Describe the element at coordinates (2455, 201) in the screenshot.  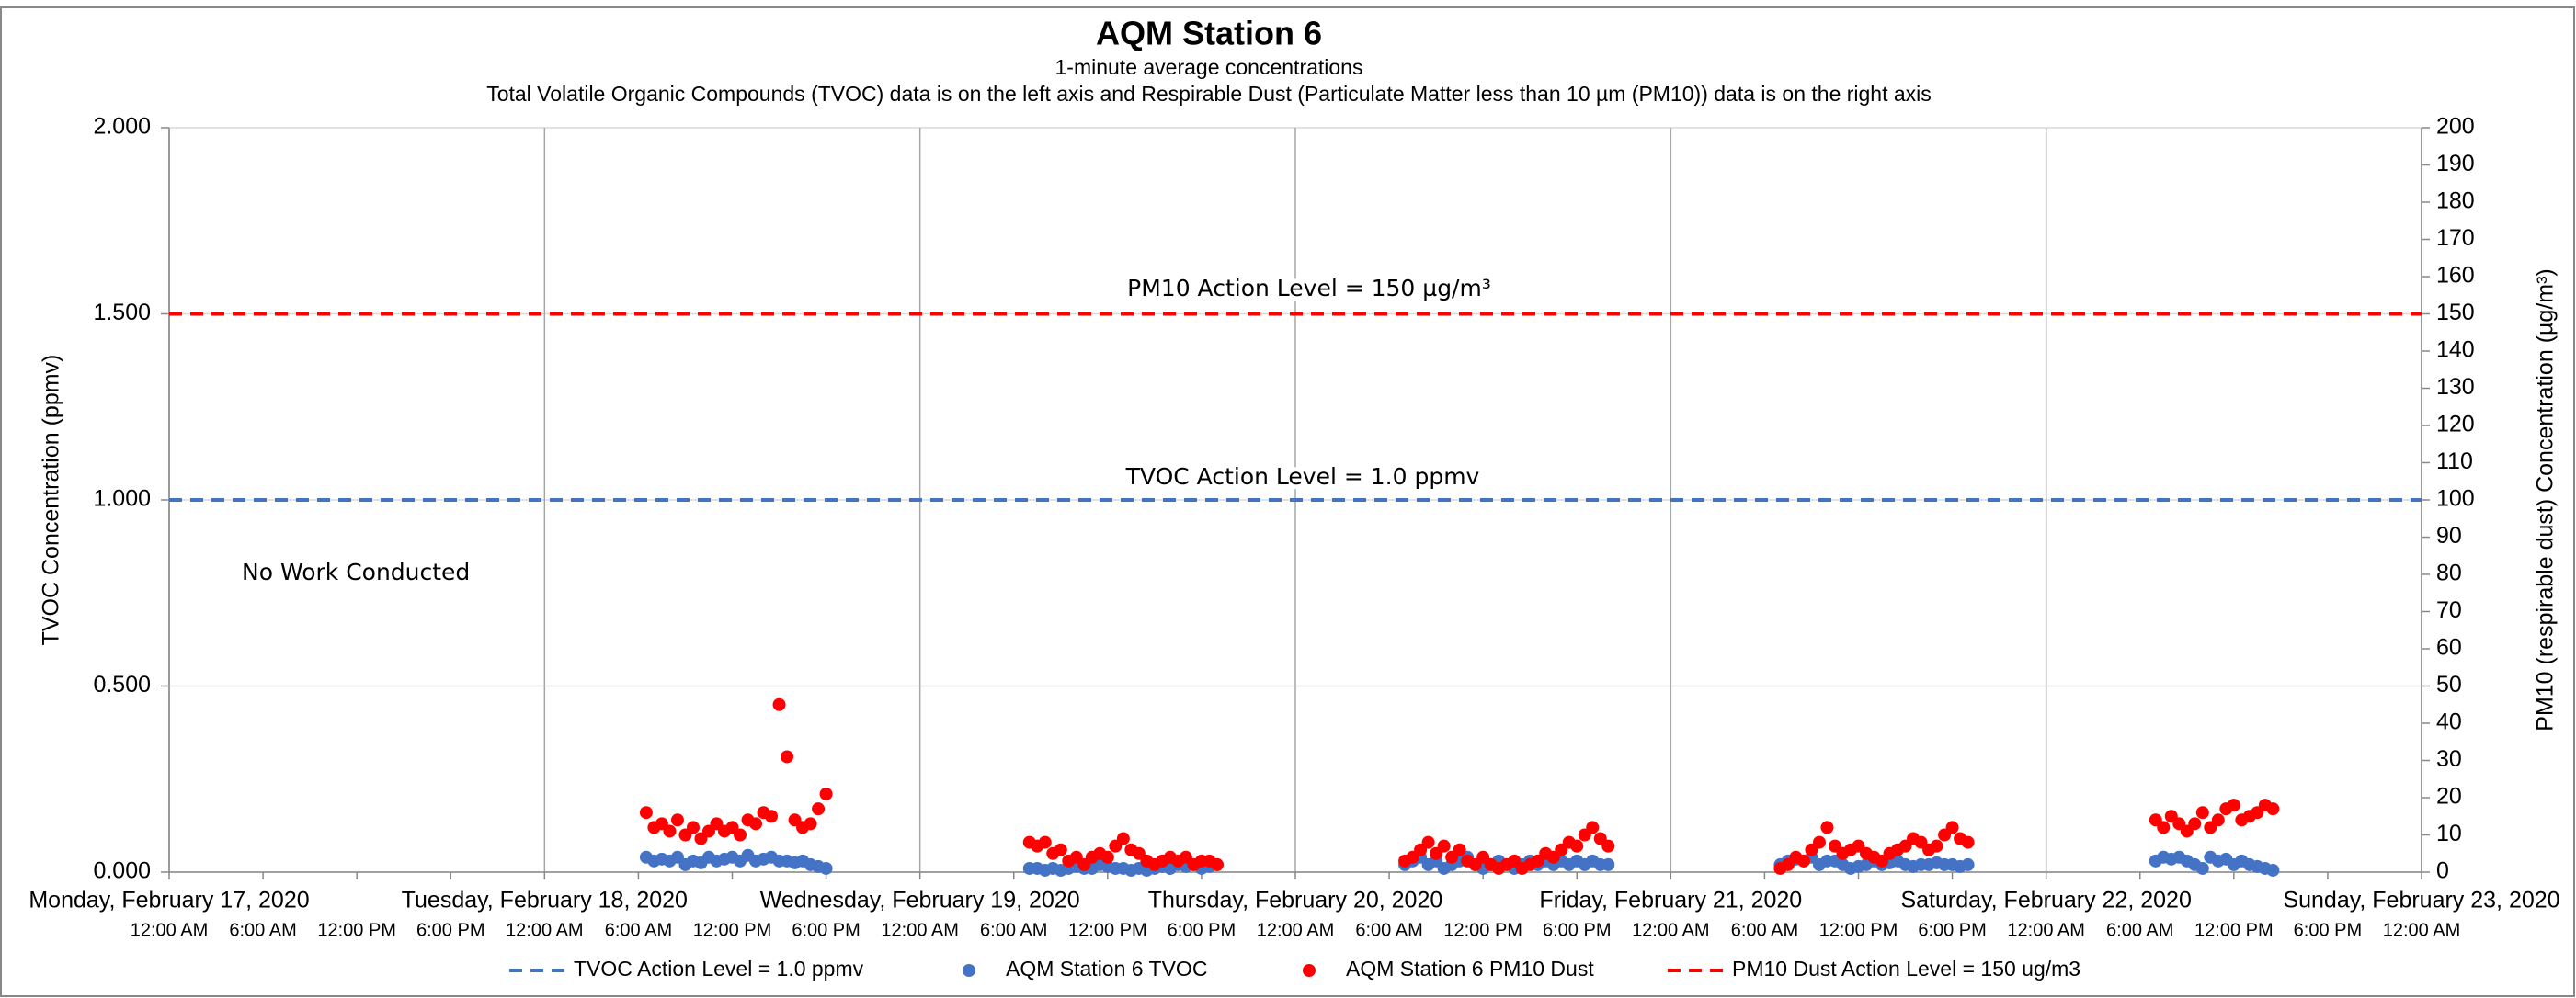
I see `y2-tick-label: 180` at that location.